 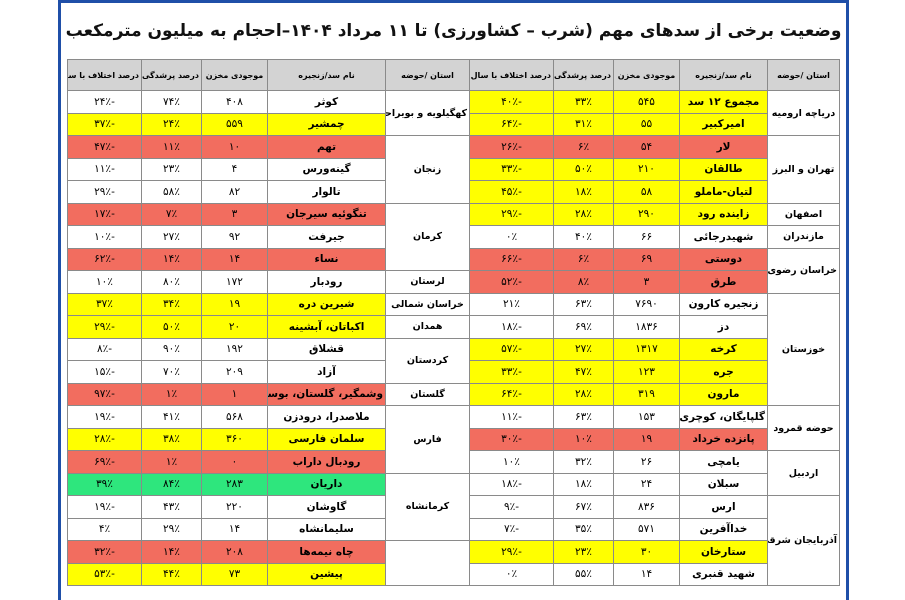 What do you see at coordinates (511, 75) in the screenshot?
I see `header-diff: درصد اختلاف با سال قبل` at bounding box center [511, 75].